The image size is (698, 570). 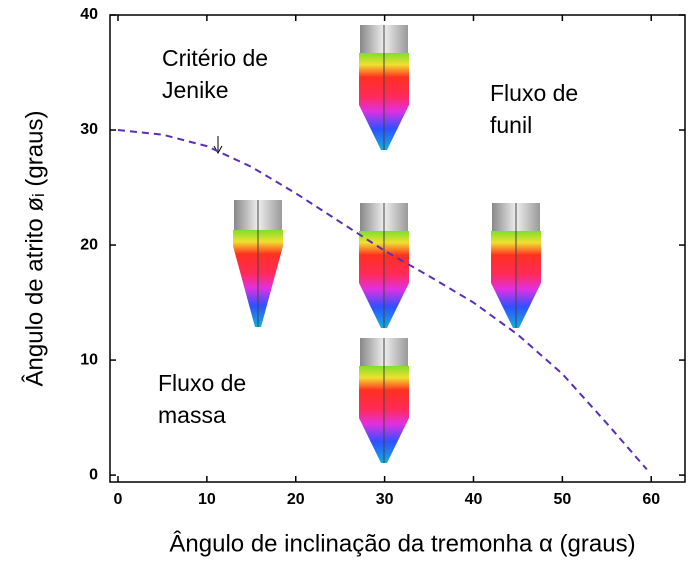 I want to click on y-axis-label: Ângulo de atrito øᵢ (graus), so click(x=34, y=249).